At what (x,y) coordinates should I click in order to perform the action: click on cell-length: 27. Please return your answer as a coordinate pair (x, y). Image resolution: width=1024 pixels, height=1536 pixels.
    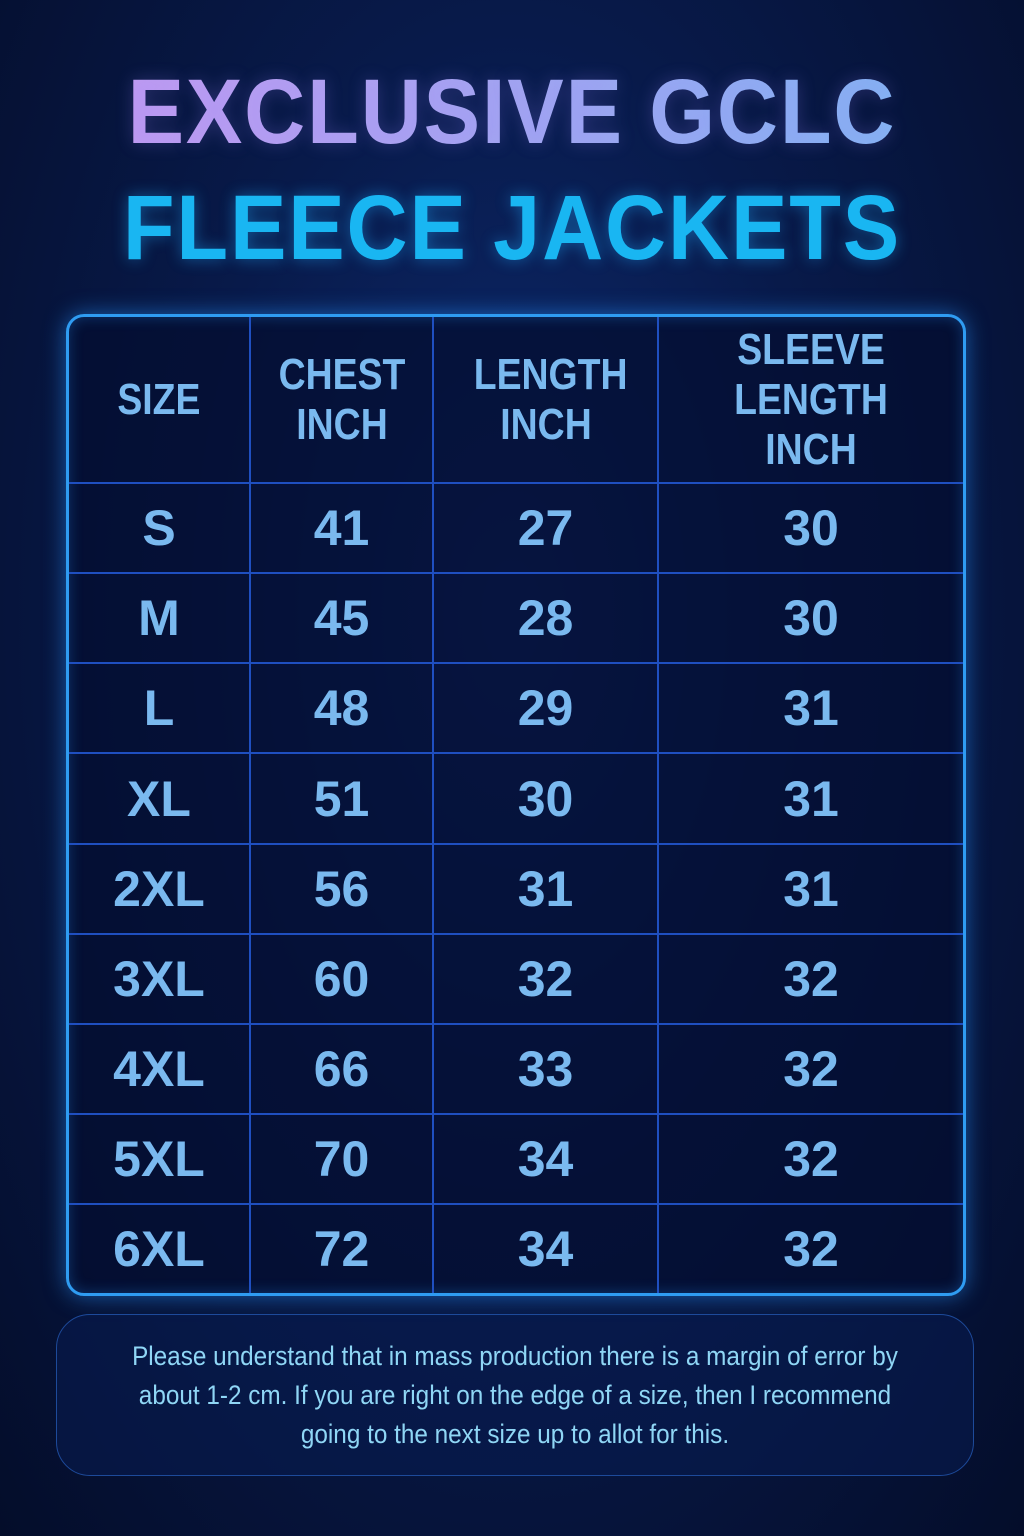
    Looking at the image, I should click on (545, 528).